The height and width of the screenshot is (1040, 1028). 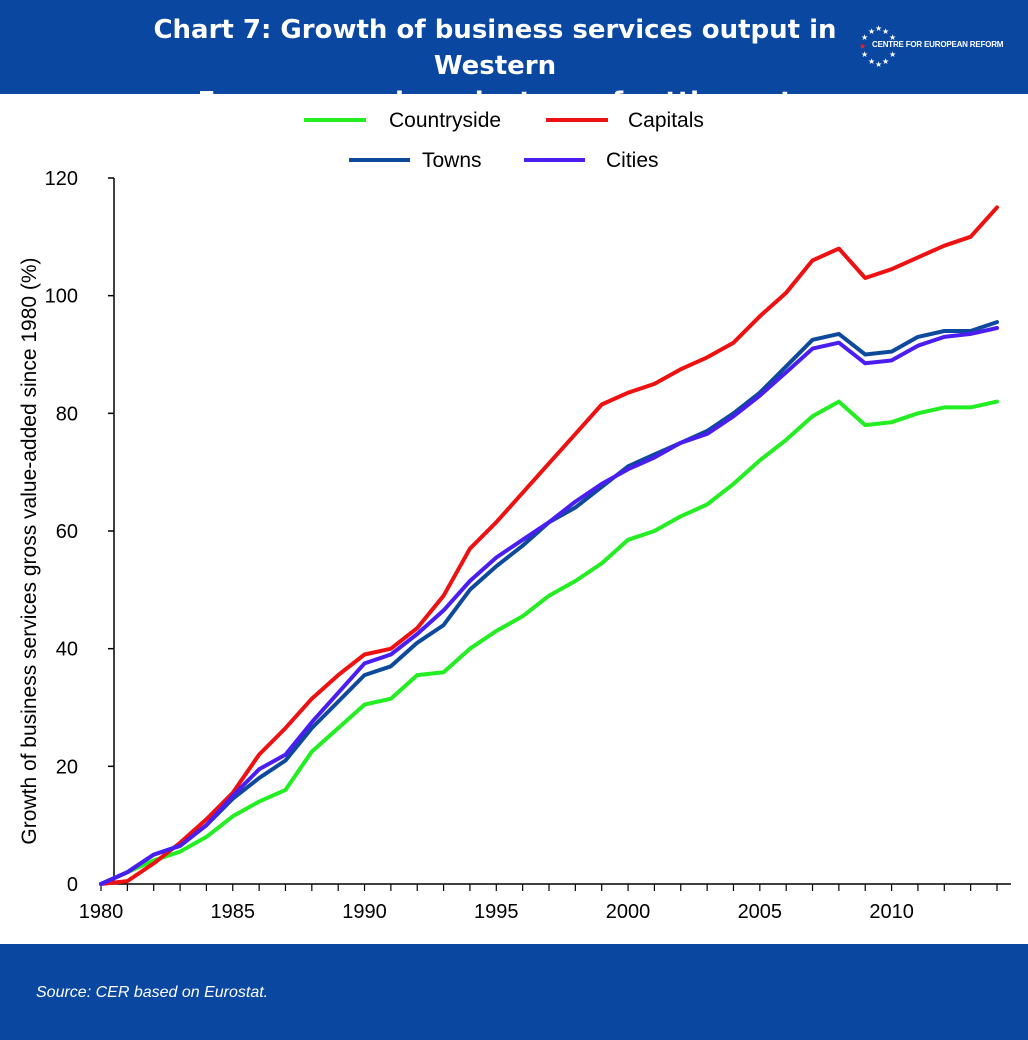 What do you see at coordinates (445, 120) in the screenshot?
I see `legend-label-countryside: Countryside` at bounding box center [445, 120].